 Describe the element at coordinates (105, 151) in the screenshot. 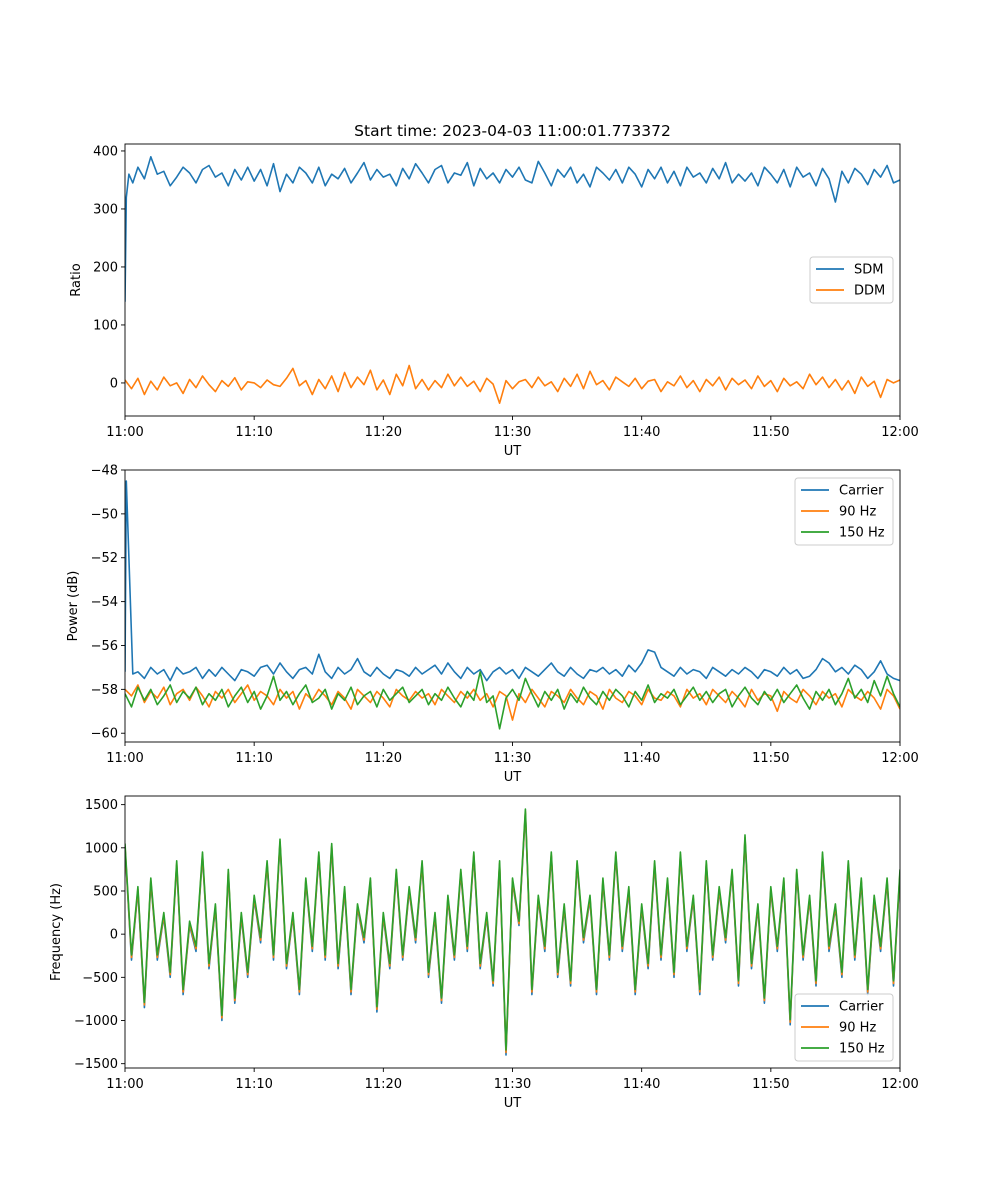

I see `y-tick-label: 400` at that location.